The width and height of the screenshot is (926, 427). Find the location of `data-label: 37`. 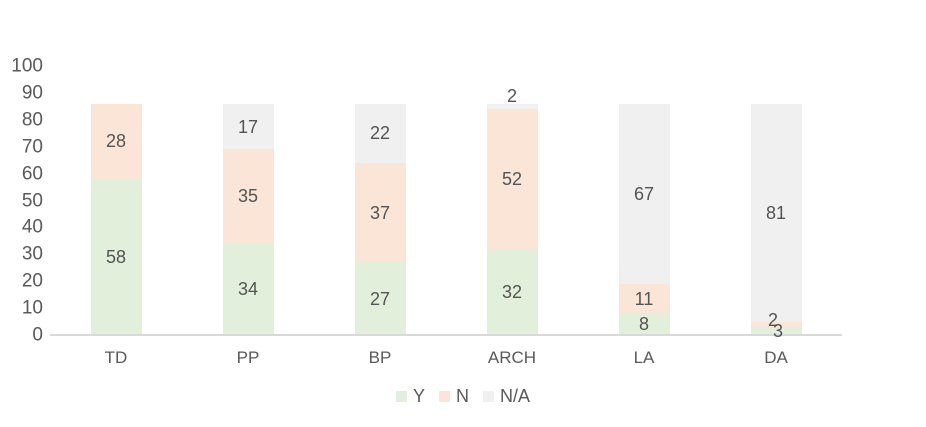

data-label: 37 is located at coordinates (380, 212).